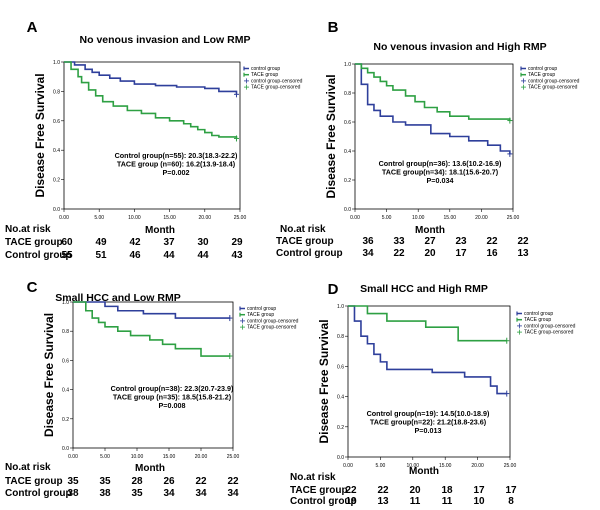 The height and width of the screenshot is (510, 600). I want to click on risk-count: 30, so click(203, 242).